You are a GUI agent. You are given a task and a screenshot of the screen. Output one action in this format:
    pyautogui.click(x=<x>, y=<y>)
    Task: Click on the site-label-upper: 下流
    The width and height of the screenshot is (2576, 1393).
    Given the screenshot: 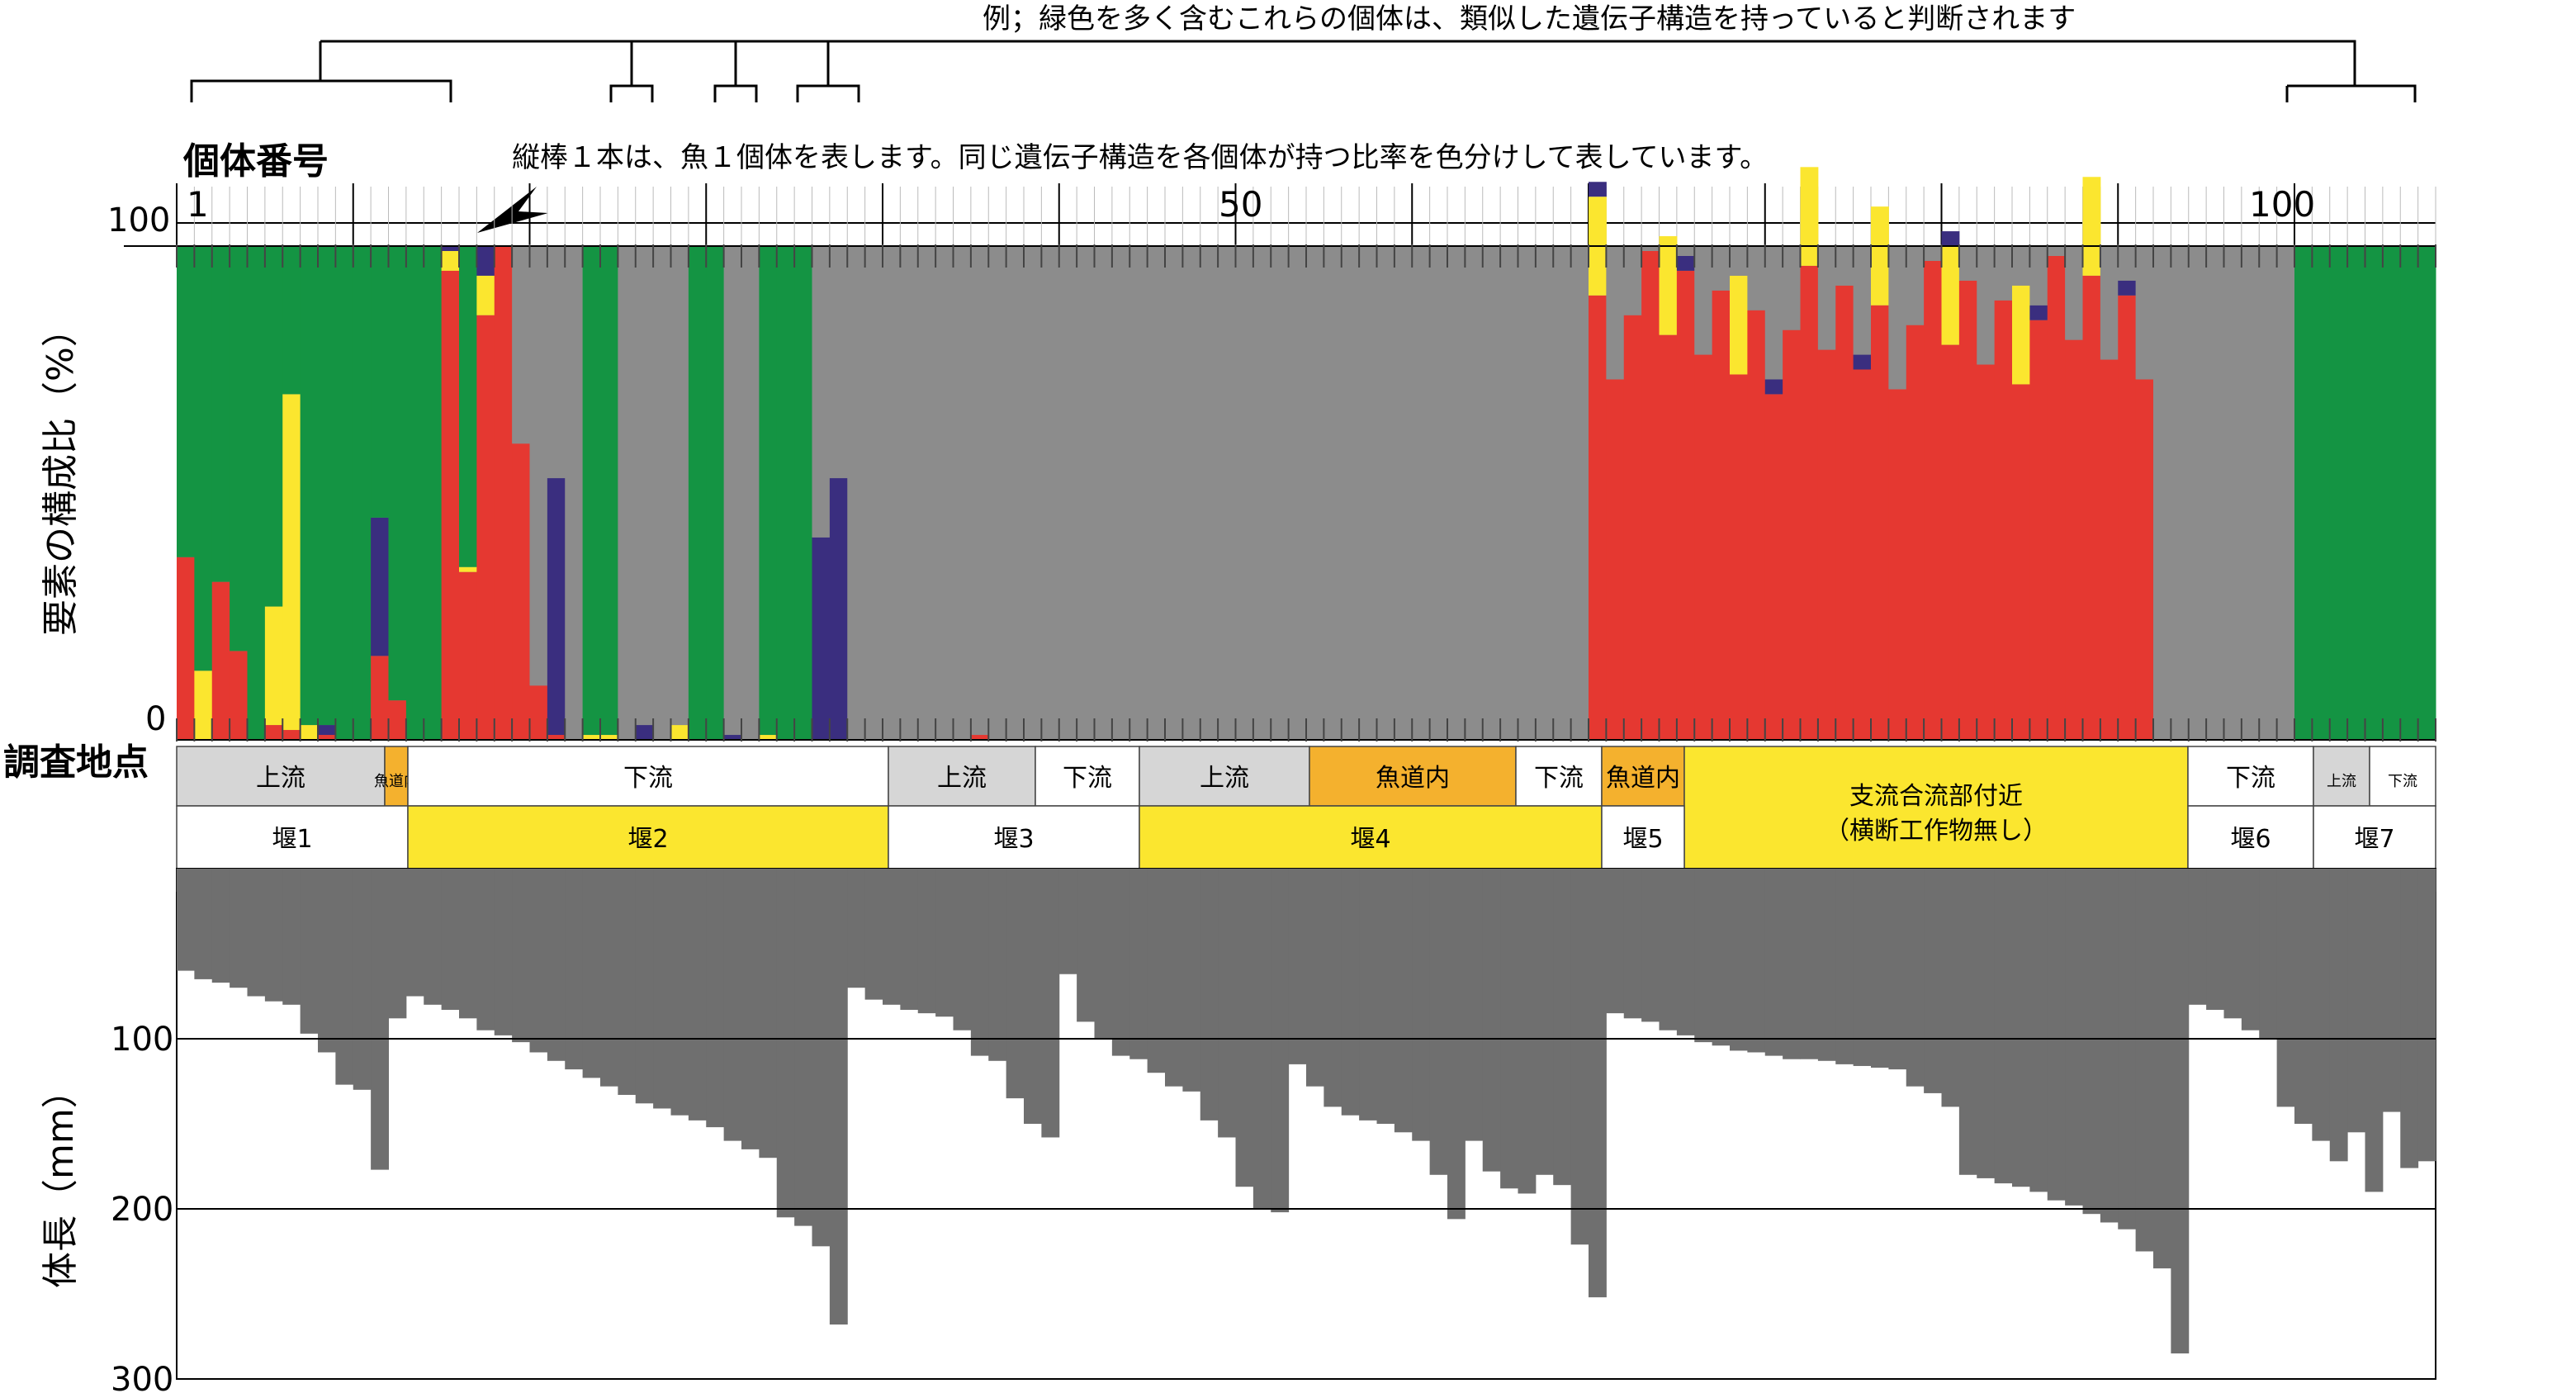 What is the action you would take?
    pyautogui.click(x=2402, y=781)
    